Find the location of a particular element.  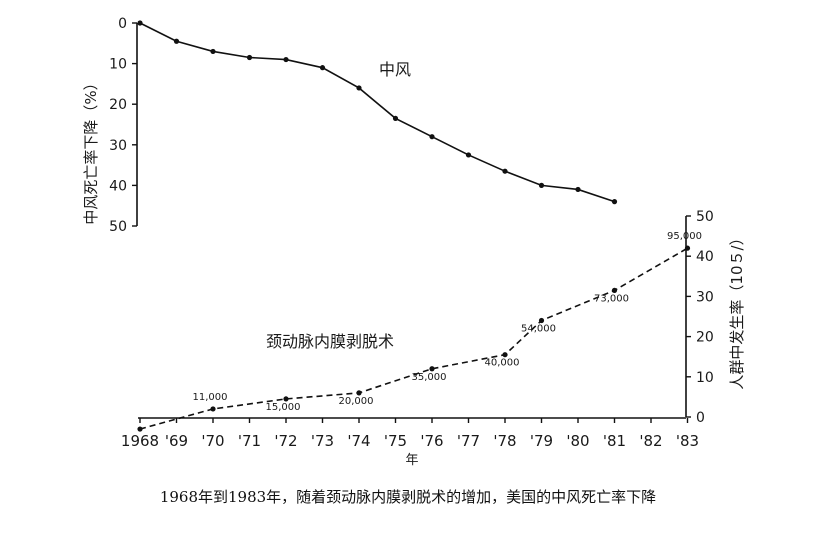

left-axis-tick-label: 50 is located at coordinates (118, 227).